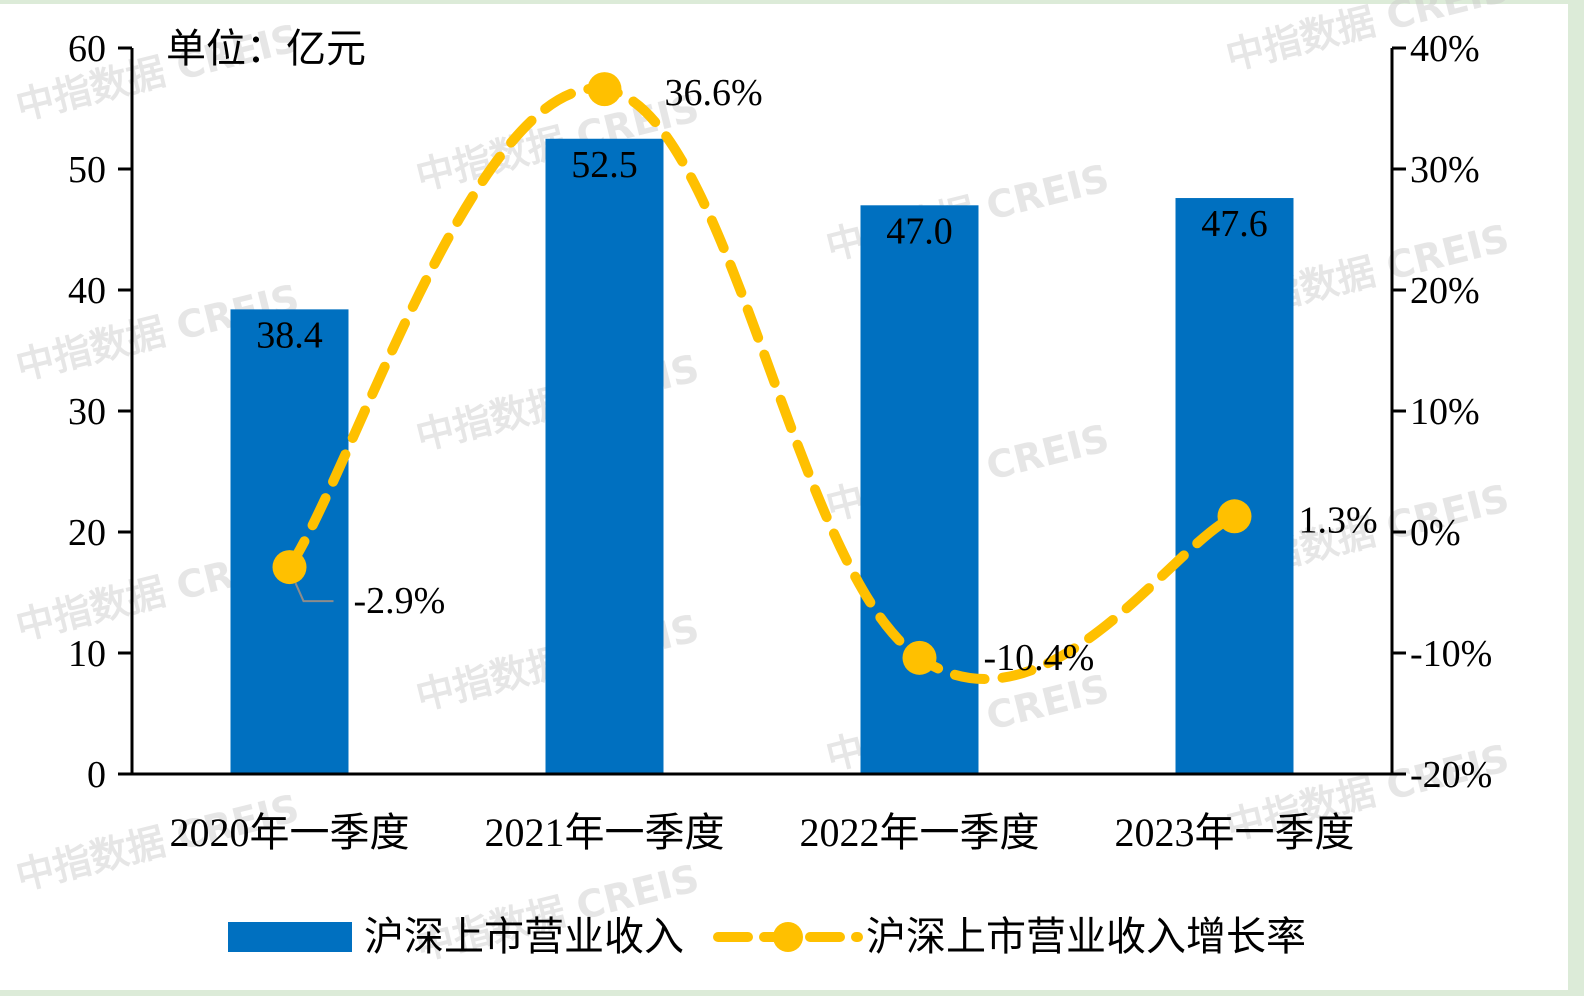  Describe the element at coordinates (1435, 533) in the screenshot. I see `right-tick-label: 0%` at that location.